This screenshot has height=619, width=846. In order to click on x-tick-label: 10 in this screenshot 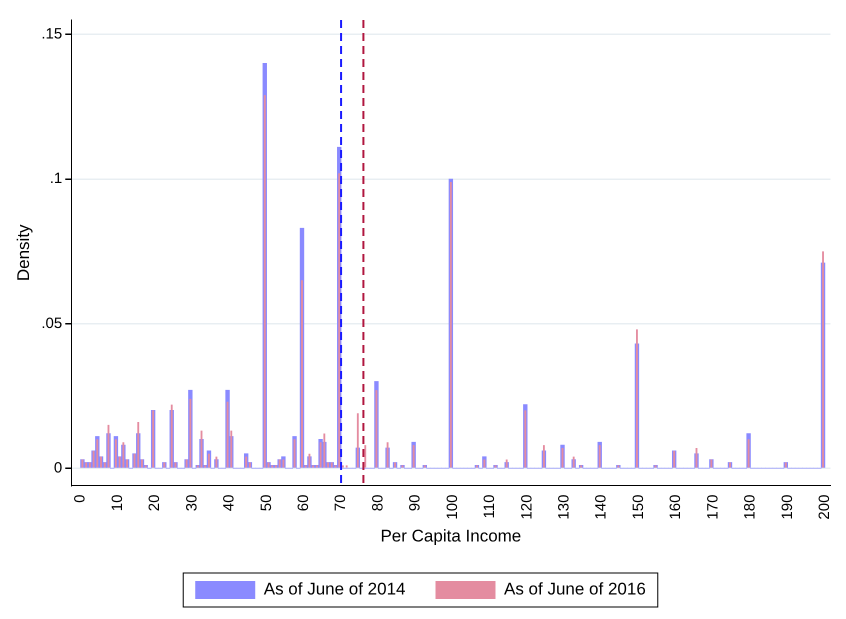, I will do `click(117, 503)`.